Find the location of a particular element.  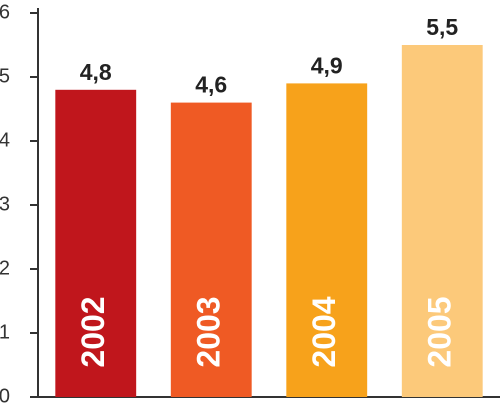

value-label: 4,6 is located at coordinates (211, 85).